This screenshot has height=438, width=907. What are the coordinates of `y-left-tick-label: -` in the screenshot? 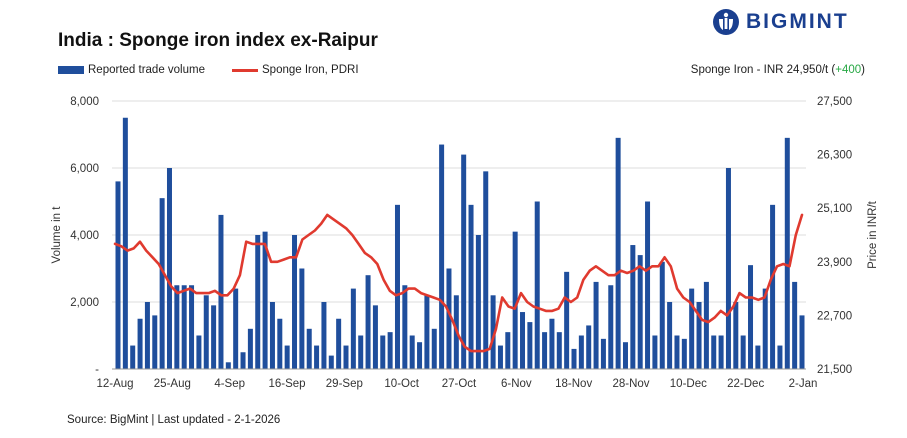 It's located at (97, 370).